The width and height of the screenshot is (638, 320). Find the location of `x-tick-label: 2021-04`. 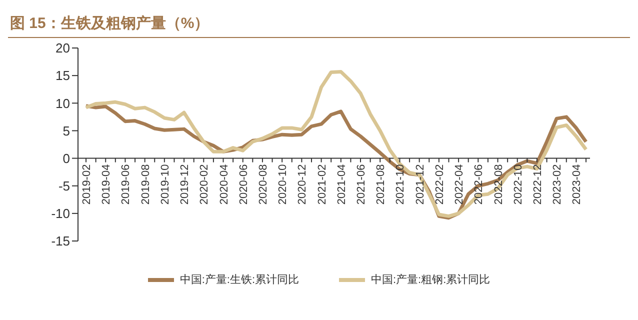

x-tick-label: 2021-04 is located at coordinates (342, 184).